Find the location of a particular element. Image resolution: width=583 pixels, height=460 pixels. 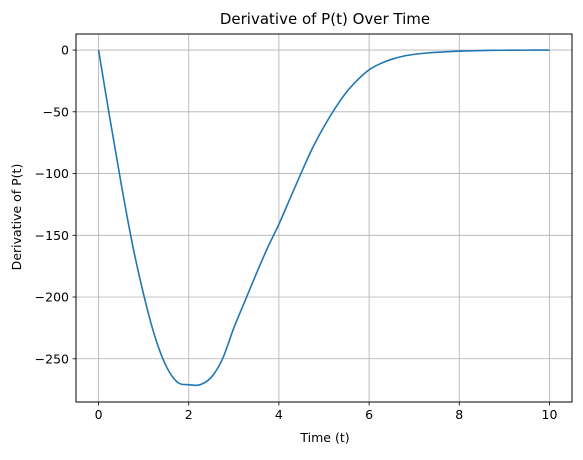

x-tick-label: 2 is located at coordinates (189, 414).